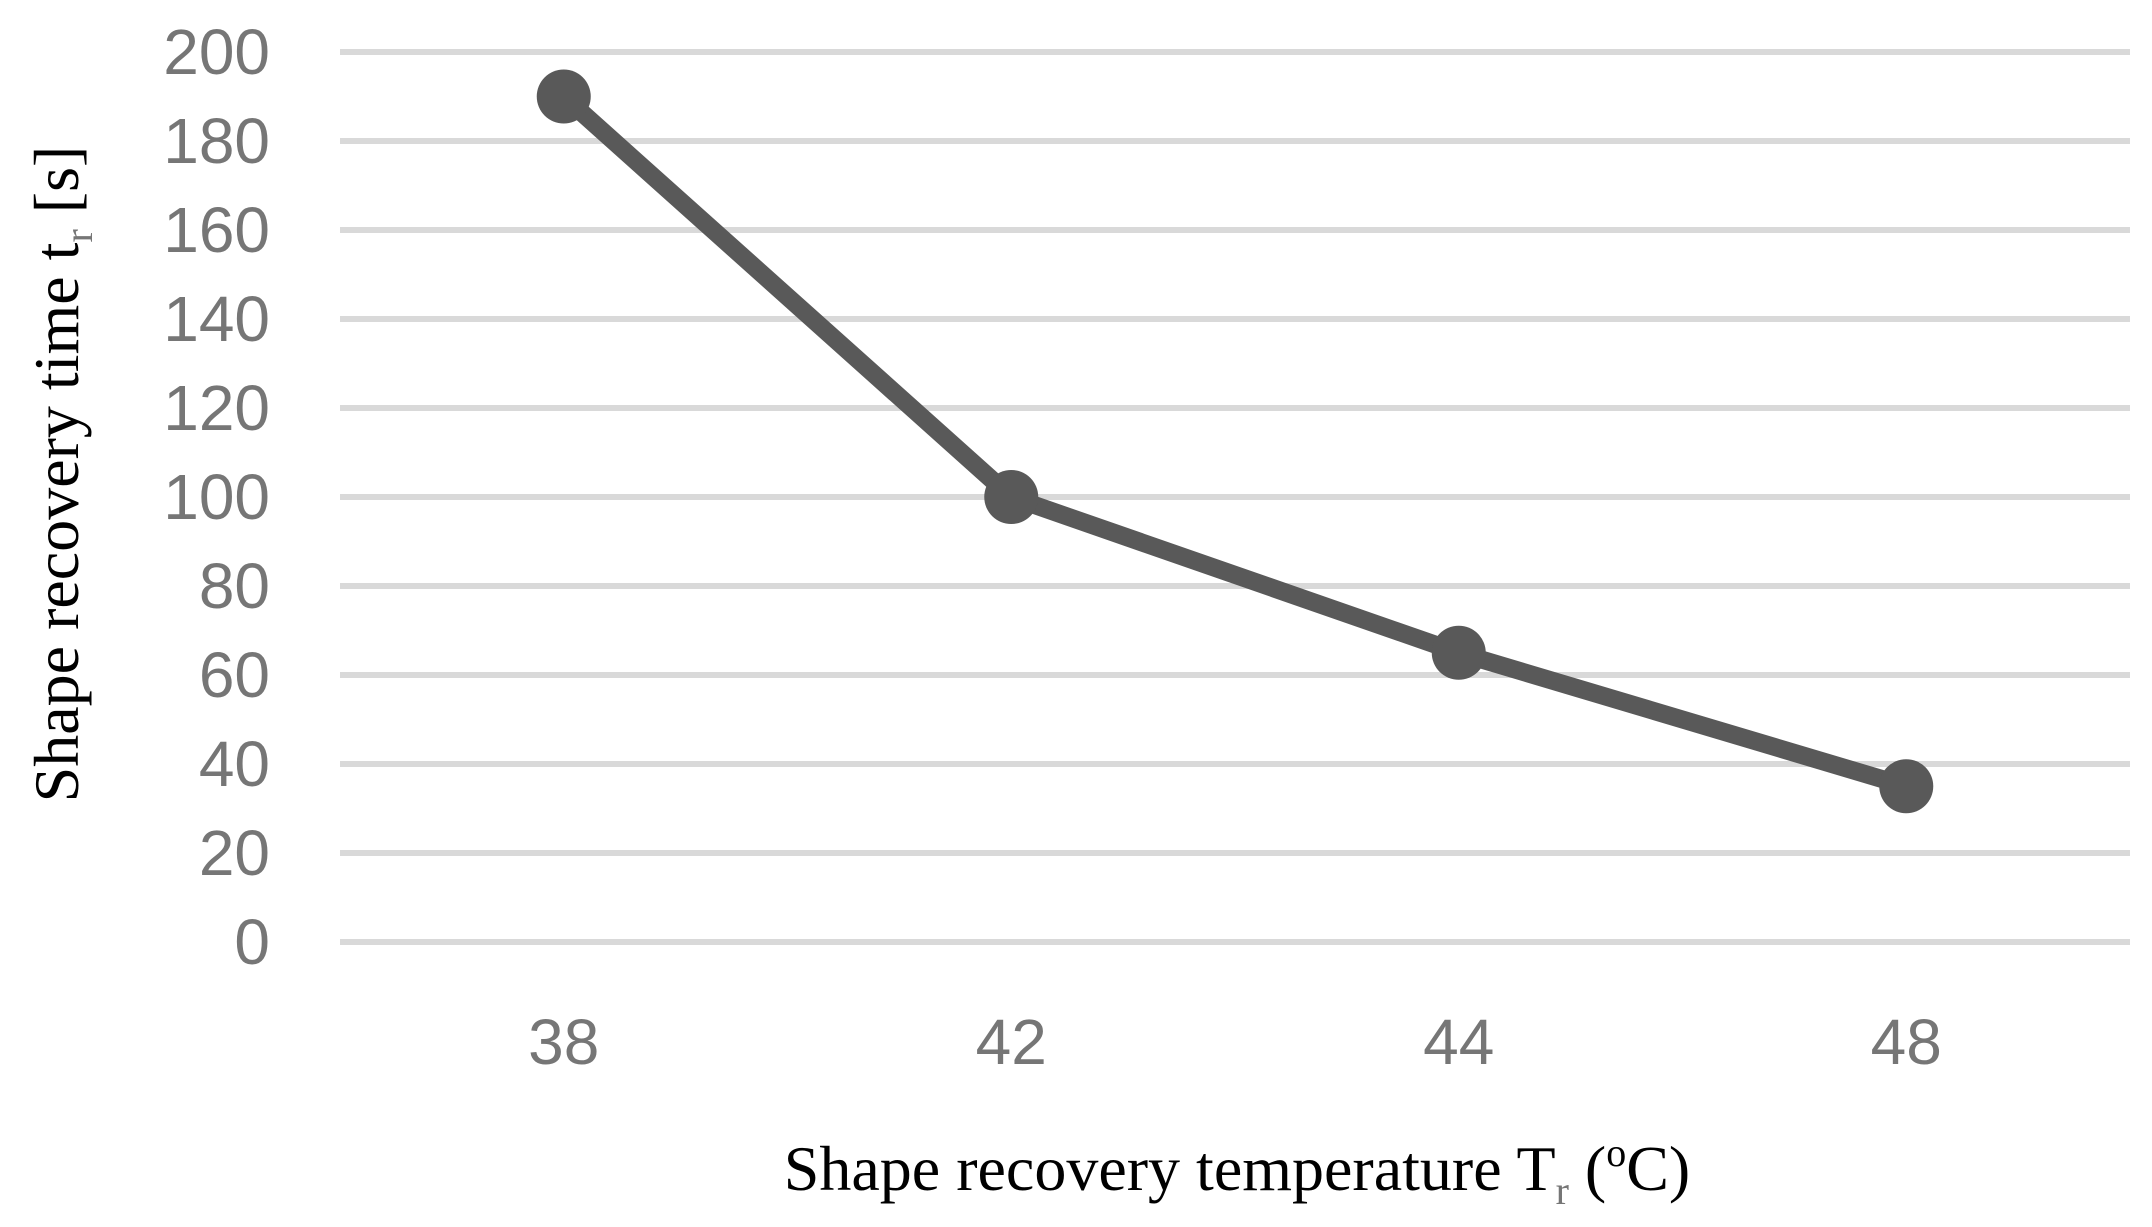 The height and width of the screenshot is (1227, 2152). I want to click on y-axis-title-subscript: r, so click(78, 235).